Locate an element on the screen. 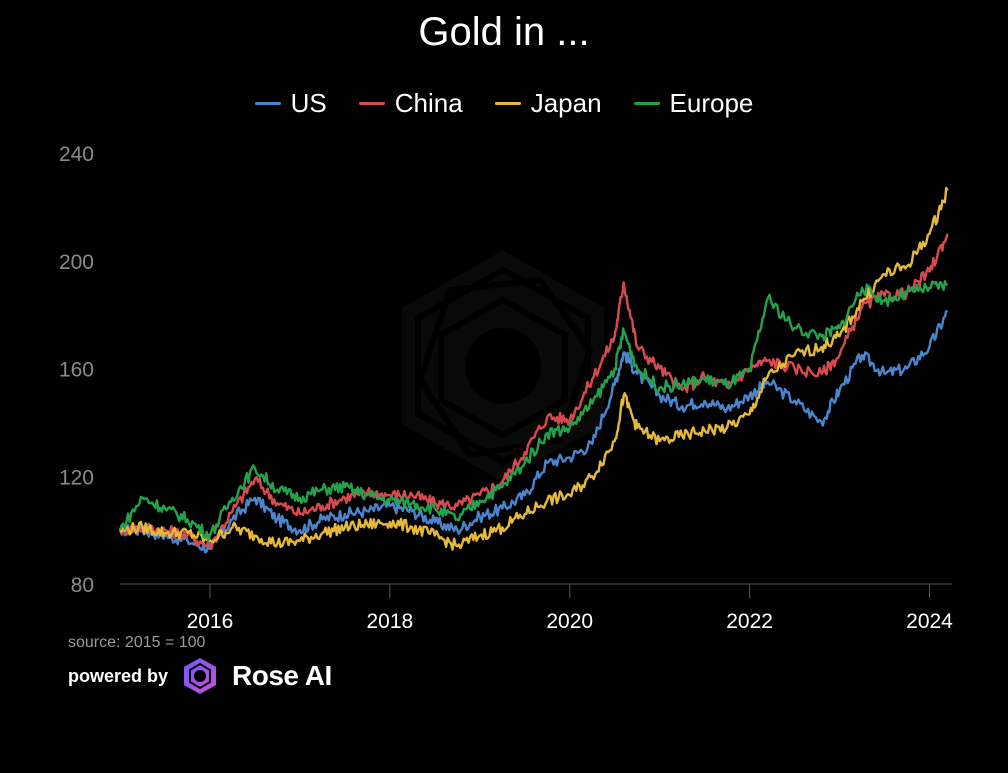  y-tick-label: 80 is located at coordinates (82, 585).